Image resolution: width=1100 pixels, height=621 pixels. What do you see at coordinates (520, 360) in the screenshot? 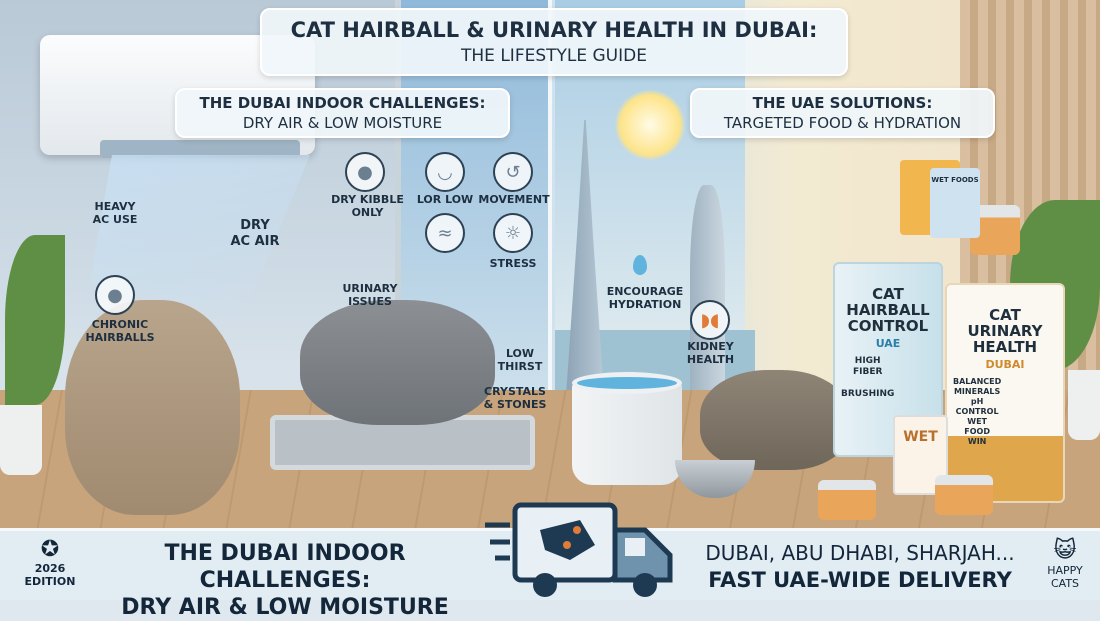
I see `label-low-thirst: LOW THIRST` at bounding box center [520, 360].